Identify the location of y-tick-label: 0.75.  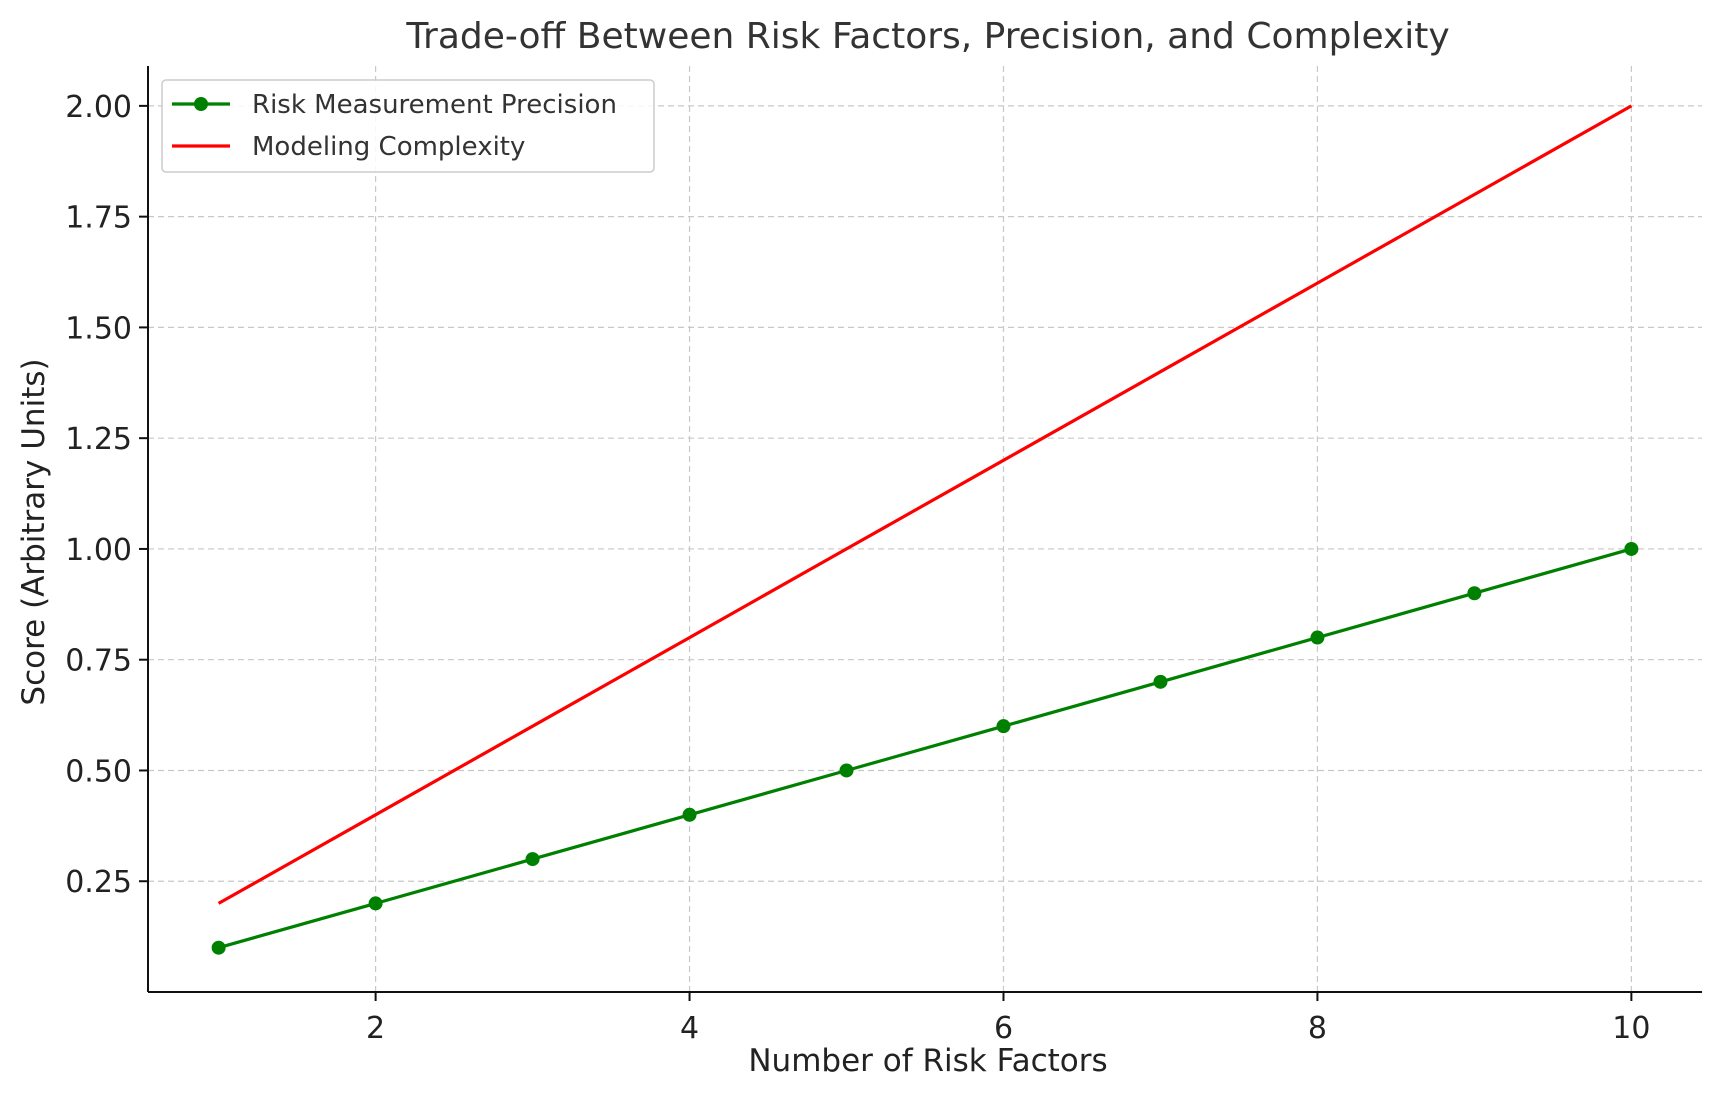
(98, 661).